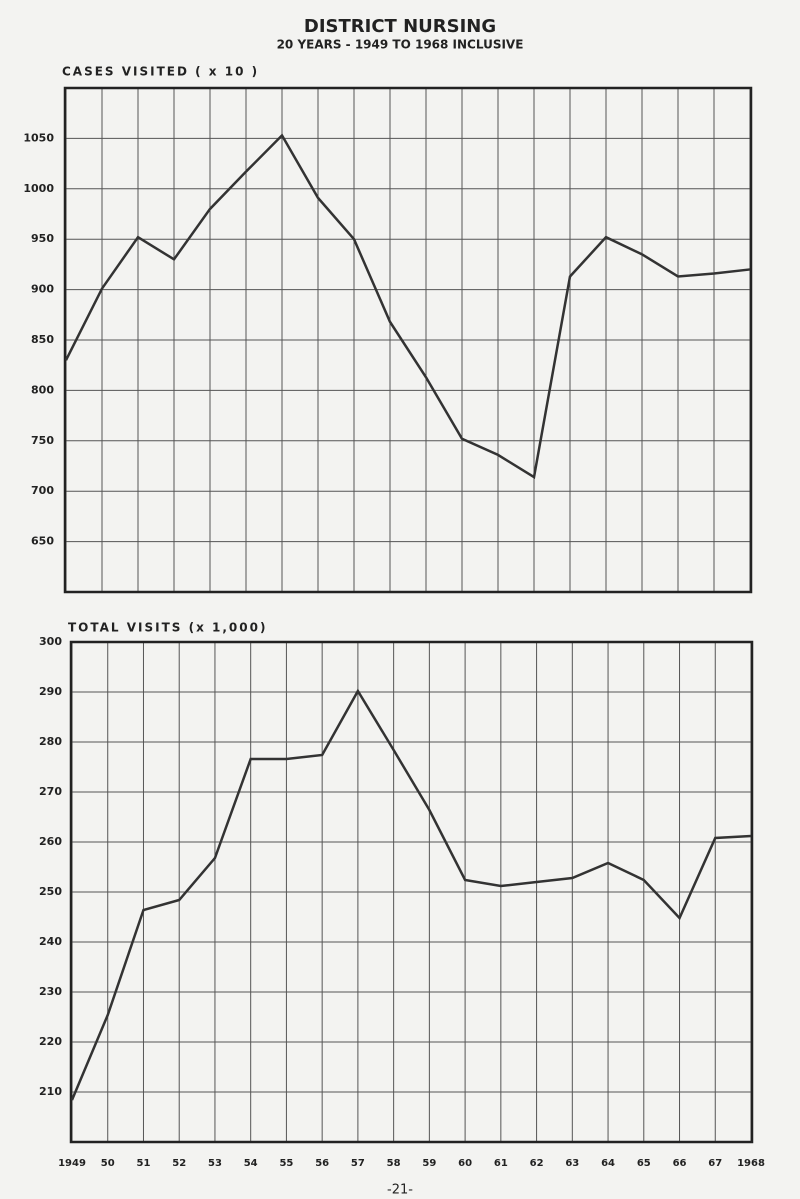  Describe the element at coordinates (42, 238) in the screenshot. I see `y-tick-label: 950` at that location.